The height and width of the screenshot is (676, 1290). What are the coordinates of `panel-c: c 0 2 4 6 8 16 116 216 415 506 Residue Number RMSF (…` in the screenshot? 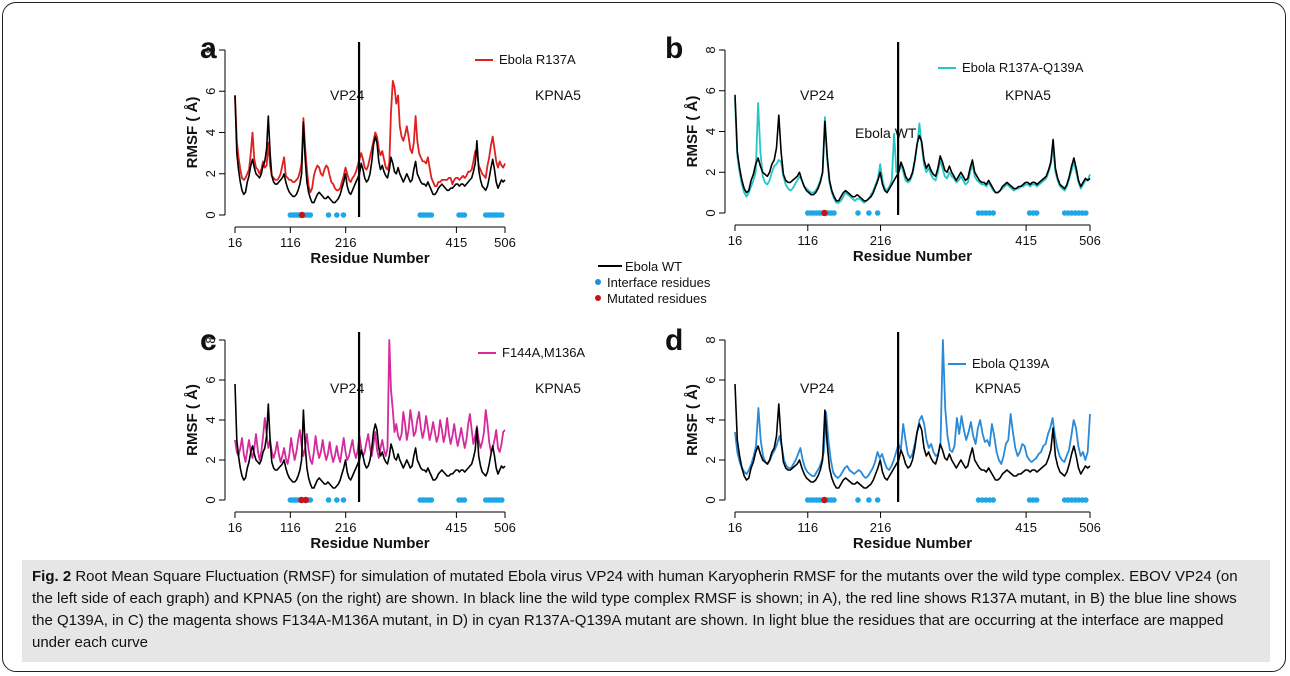 It's located at (384, 438).